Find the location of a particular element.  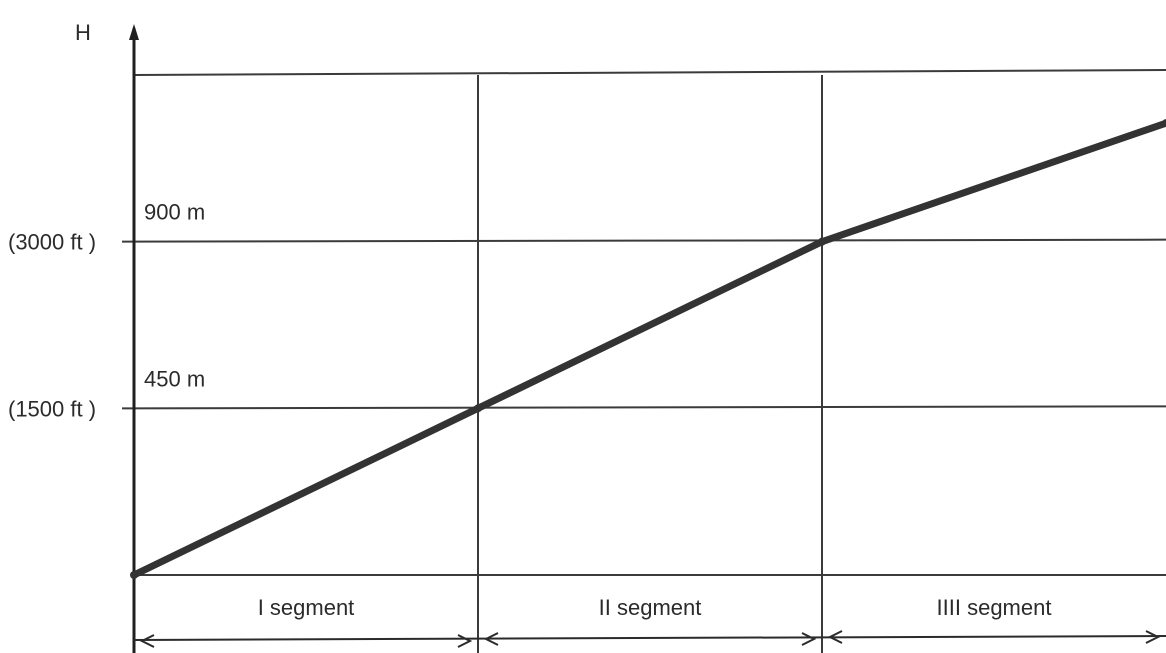

y-tick-alt-label-3000ft: (3000 ft ) is located at coordinates (52, 242).